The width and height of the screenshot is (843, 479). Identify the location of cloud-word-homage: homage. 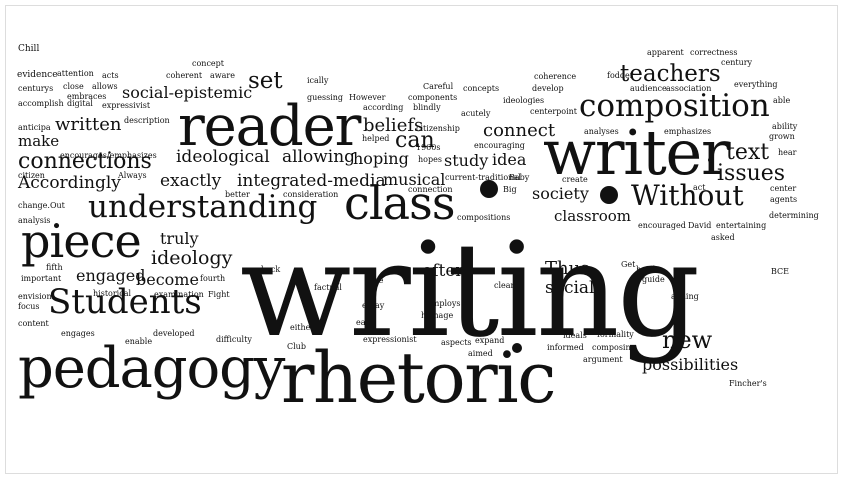
(437, 315).